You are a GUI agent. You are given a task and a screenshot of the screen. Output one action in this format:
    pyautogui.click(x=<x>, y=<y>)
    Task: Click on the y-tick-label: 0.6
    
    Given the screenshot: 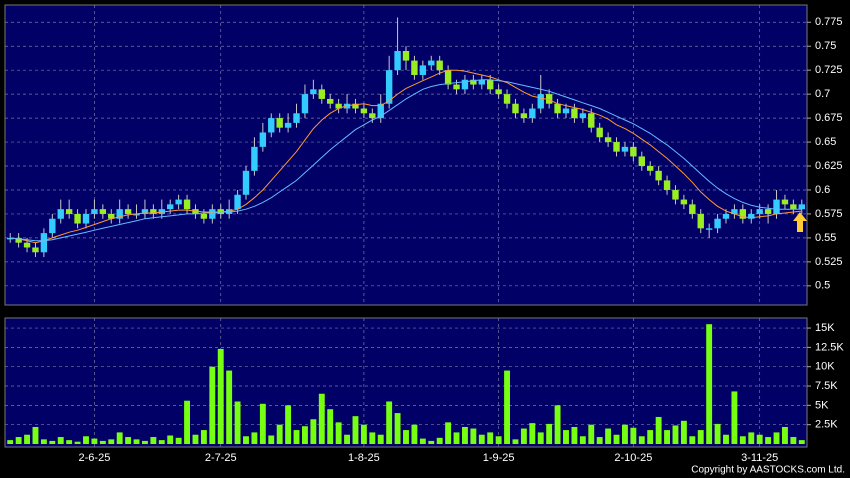 What is the action you would take?
    pyautogui.click(x=822, y=190)
    